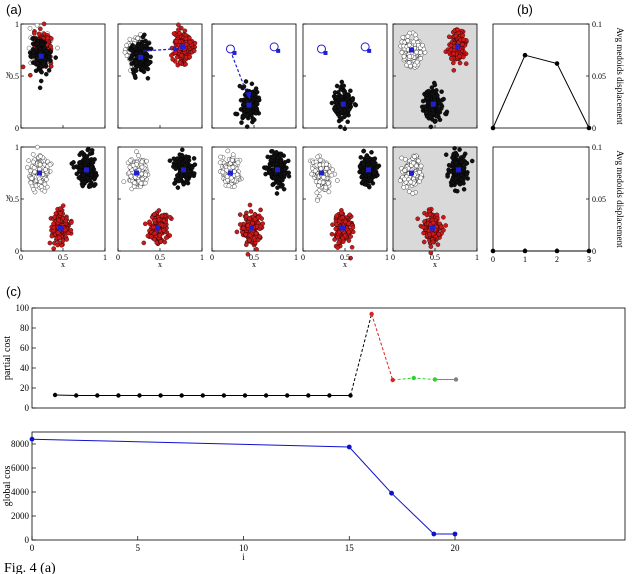  Describe the element at coordinates (7, 485) in the screenshot. I see `y-axis-label: global cos` at that location.